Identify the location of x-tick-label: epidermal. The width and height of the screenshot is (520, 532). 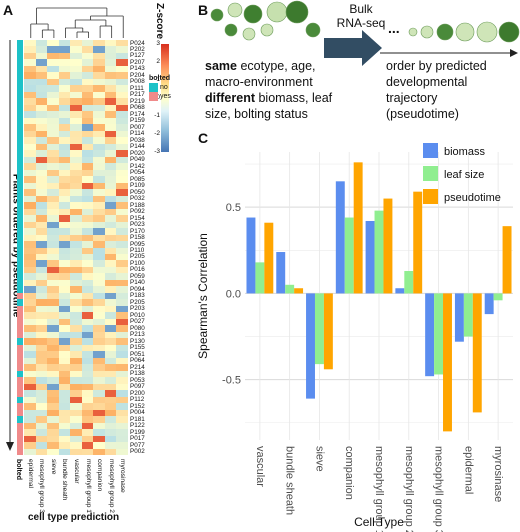
(468, 470).